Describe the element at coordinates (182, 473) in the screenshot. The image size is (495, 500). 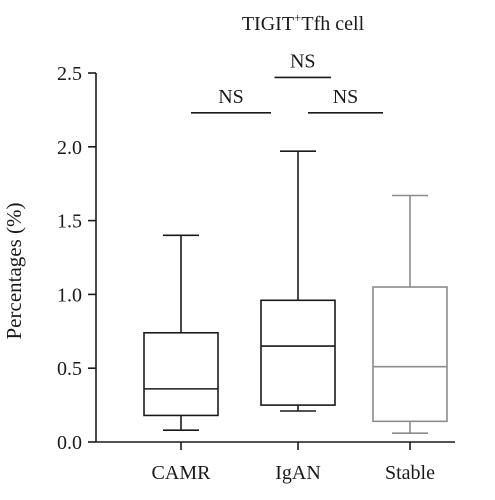
I see `x-tick-label: CAMR` at that location.